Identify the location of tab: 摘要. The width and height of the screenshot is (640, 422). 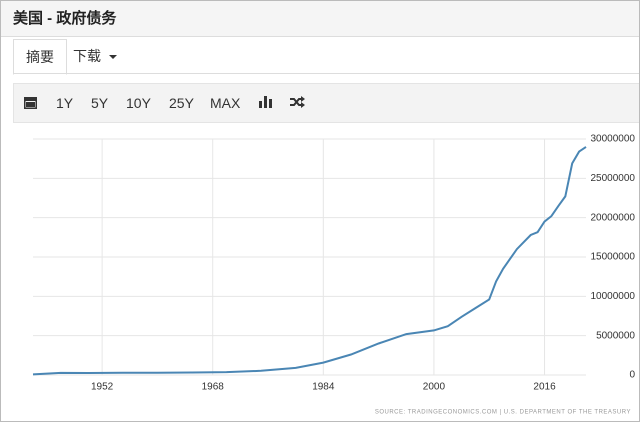
(40, 57).